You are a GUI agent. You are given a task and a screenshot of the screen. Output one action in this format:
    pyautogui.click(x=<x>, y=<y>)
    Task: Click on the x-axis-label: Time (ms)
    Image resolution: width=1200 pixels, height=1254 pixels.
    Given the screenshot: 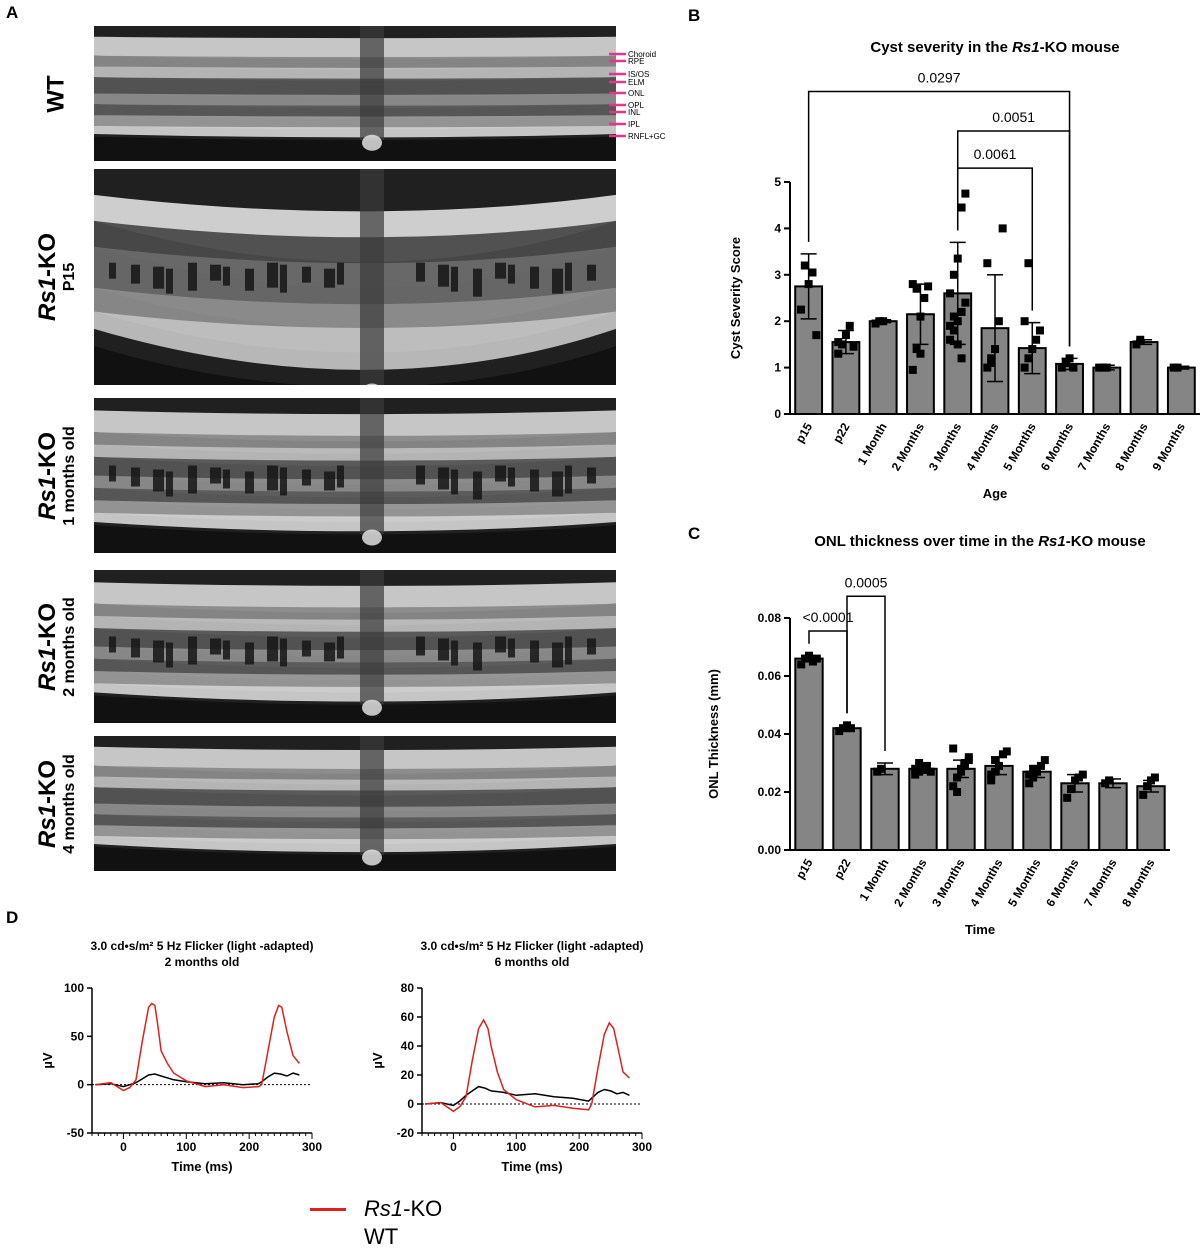 What is the action you would take?
    pyautogui.click(x=201, y=1166)
    